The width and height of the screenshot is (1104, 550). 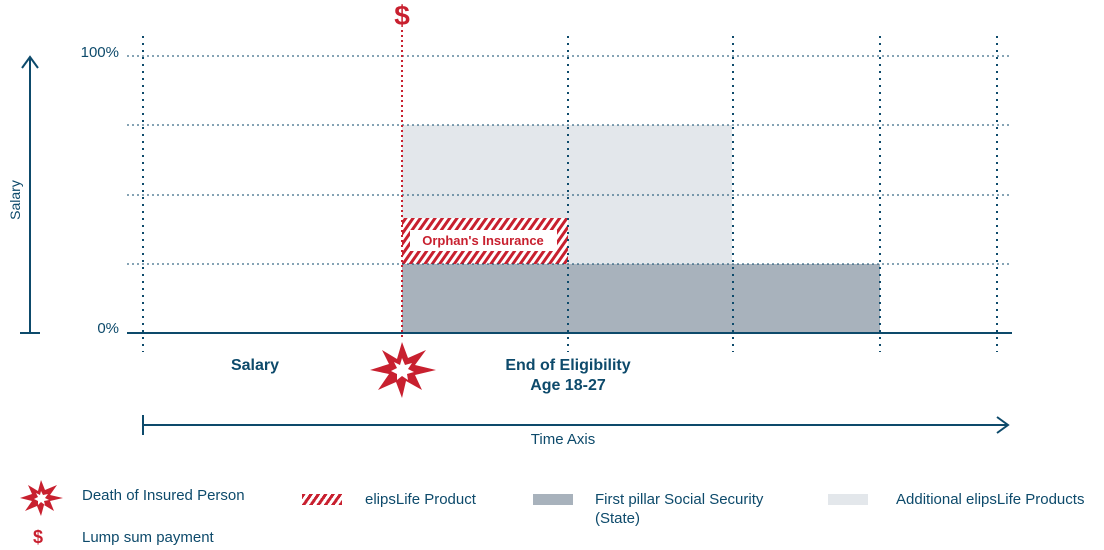 What do you see at coordinates (848, 499) in the screenshot?
I see `light-swatch` at bounding box center [848, 499].